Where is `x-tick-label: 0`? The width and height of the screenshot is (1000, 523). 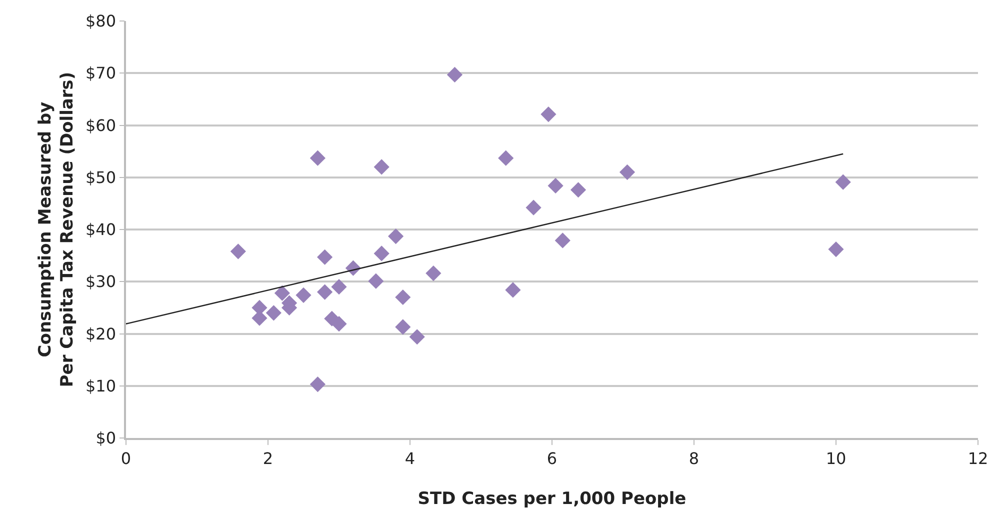 x-tick-label: 0 is located at coordinates (126, 458).